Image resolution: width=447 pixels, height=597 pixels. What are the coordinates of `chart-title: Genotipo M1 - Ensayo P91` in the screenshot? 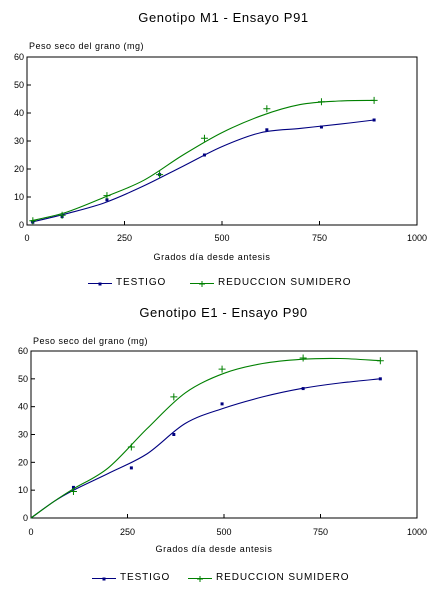 It's located at (223, 17).